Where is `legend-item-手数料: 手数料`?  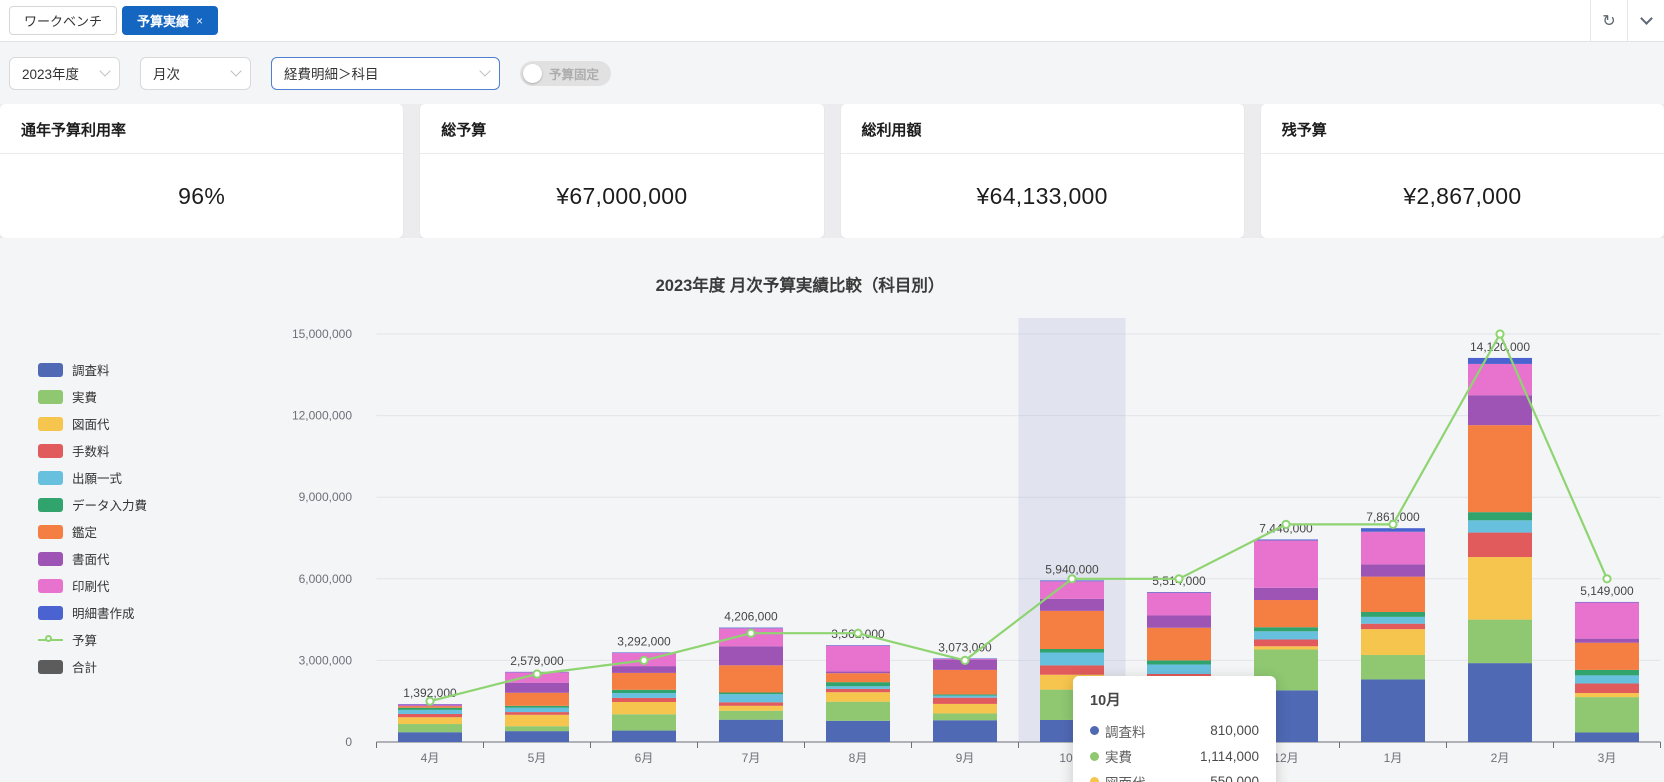 legend-item-手数料: 手数料 is located at coordinates (92, 450).